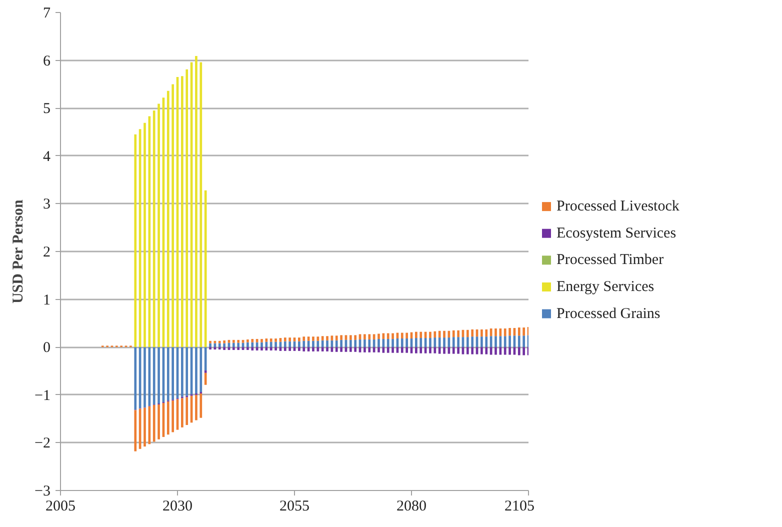 This screenshot has width=782, height=527. What do you see at coordinates (605, 286) in the screenshot?
I see `legend-label: Energy Services` at bounding box center [605, 286].